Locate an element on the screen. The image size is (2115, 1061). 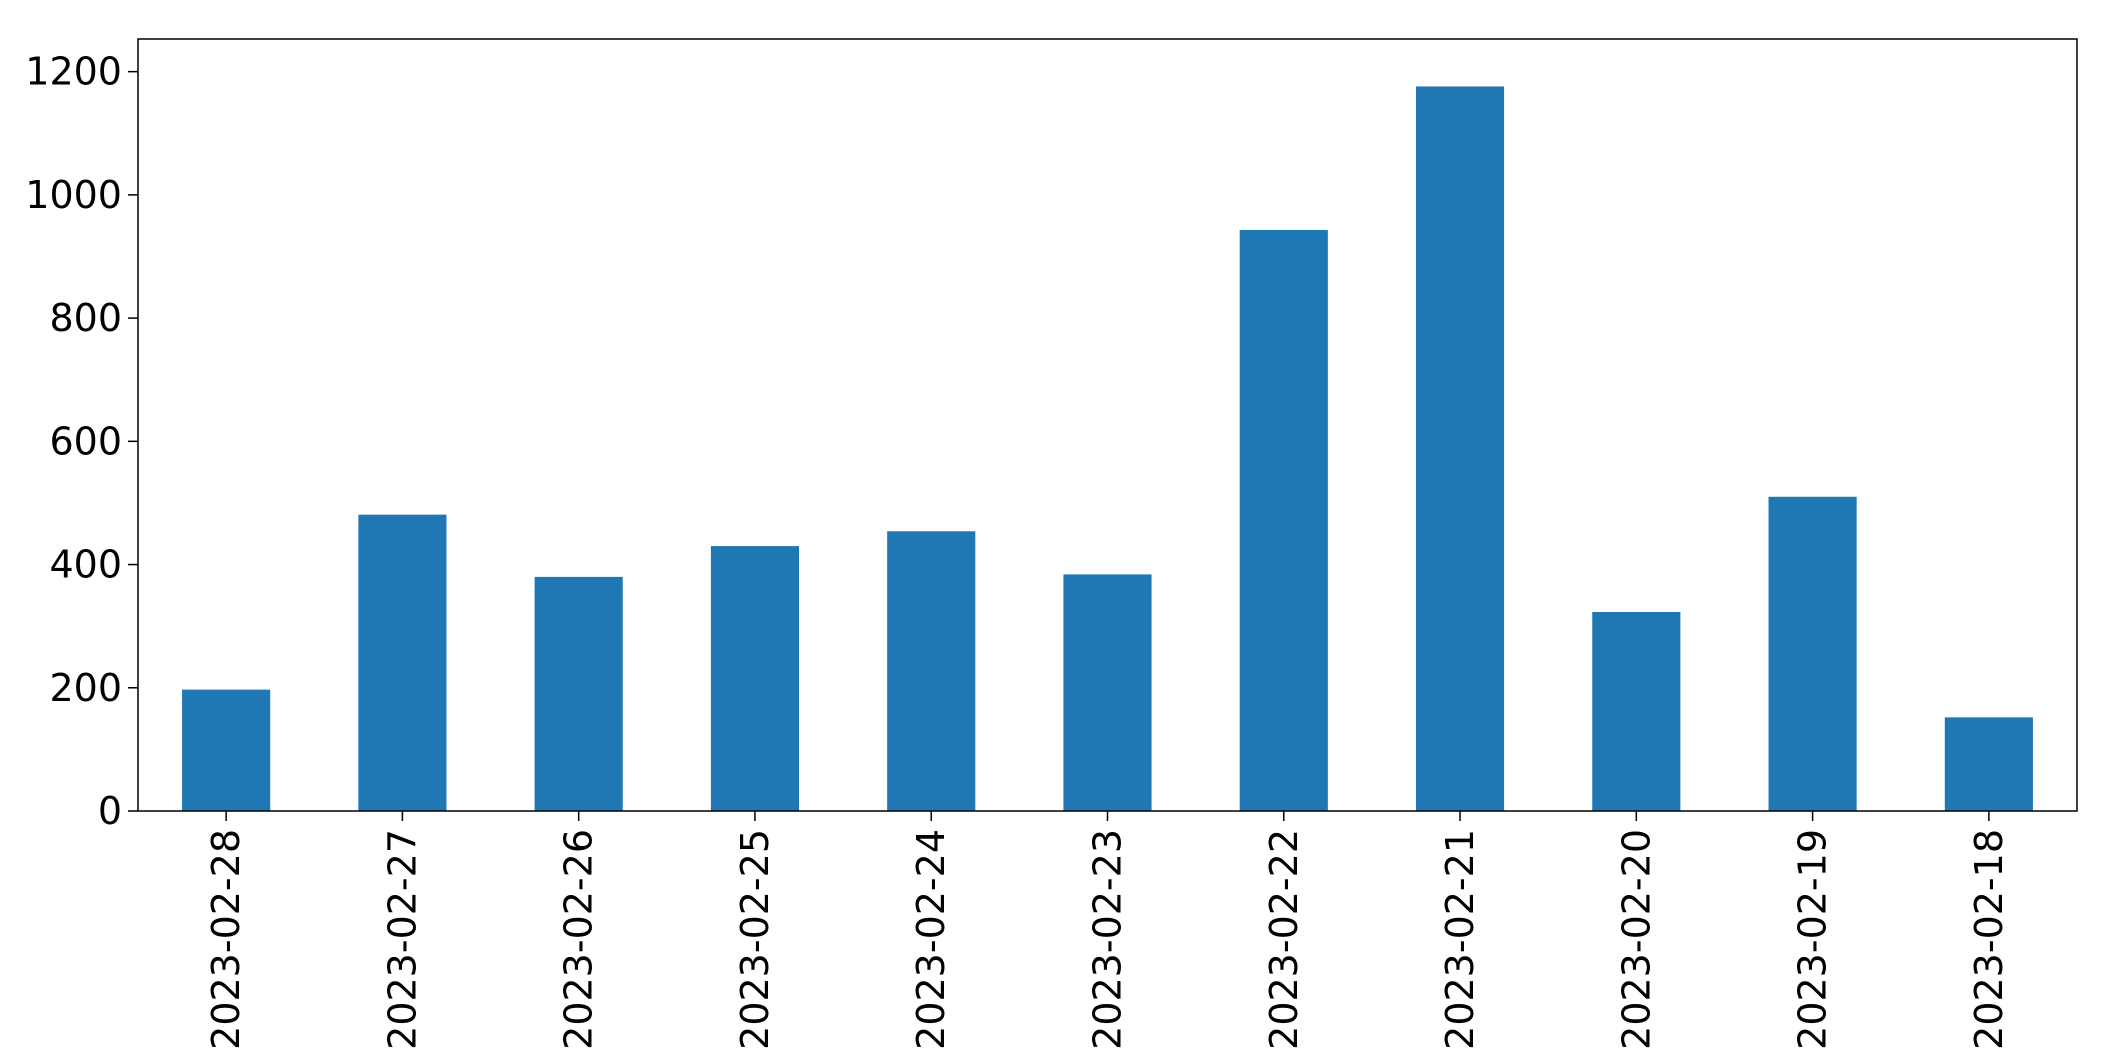
x-tick-label: 2023-02-25 is located at coordinates (755, 939).